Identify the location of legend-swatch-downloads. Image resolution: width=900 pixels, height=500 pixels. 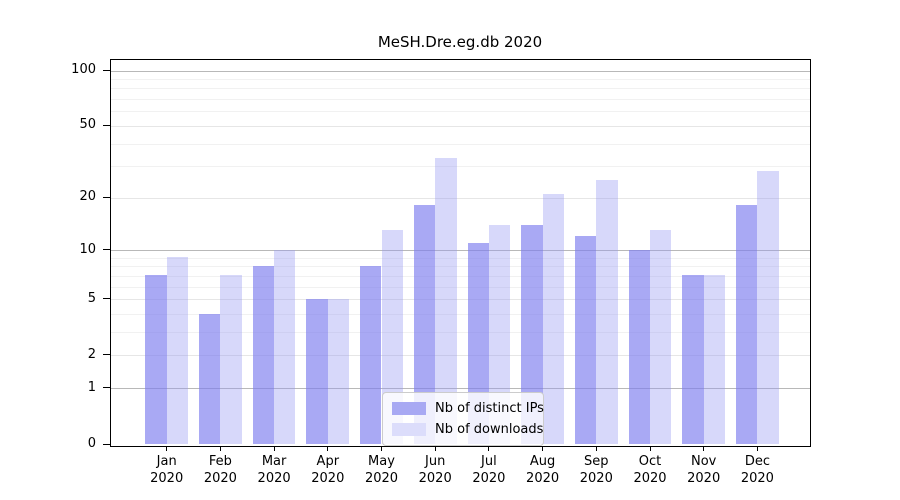
(409, 429).